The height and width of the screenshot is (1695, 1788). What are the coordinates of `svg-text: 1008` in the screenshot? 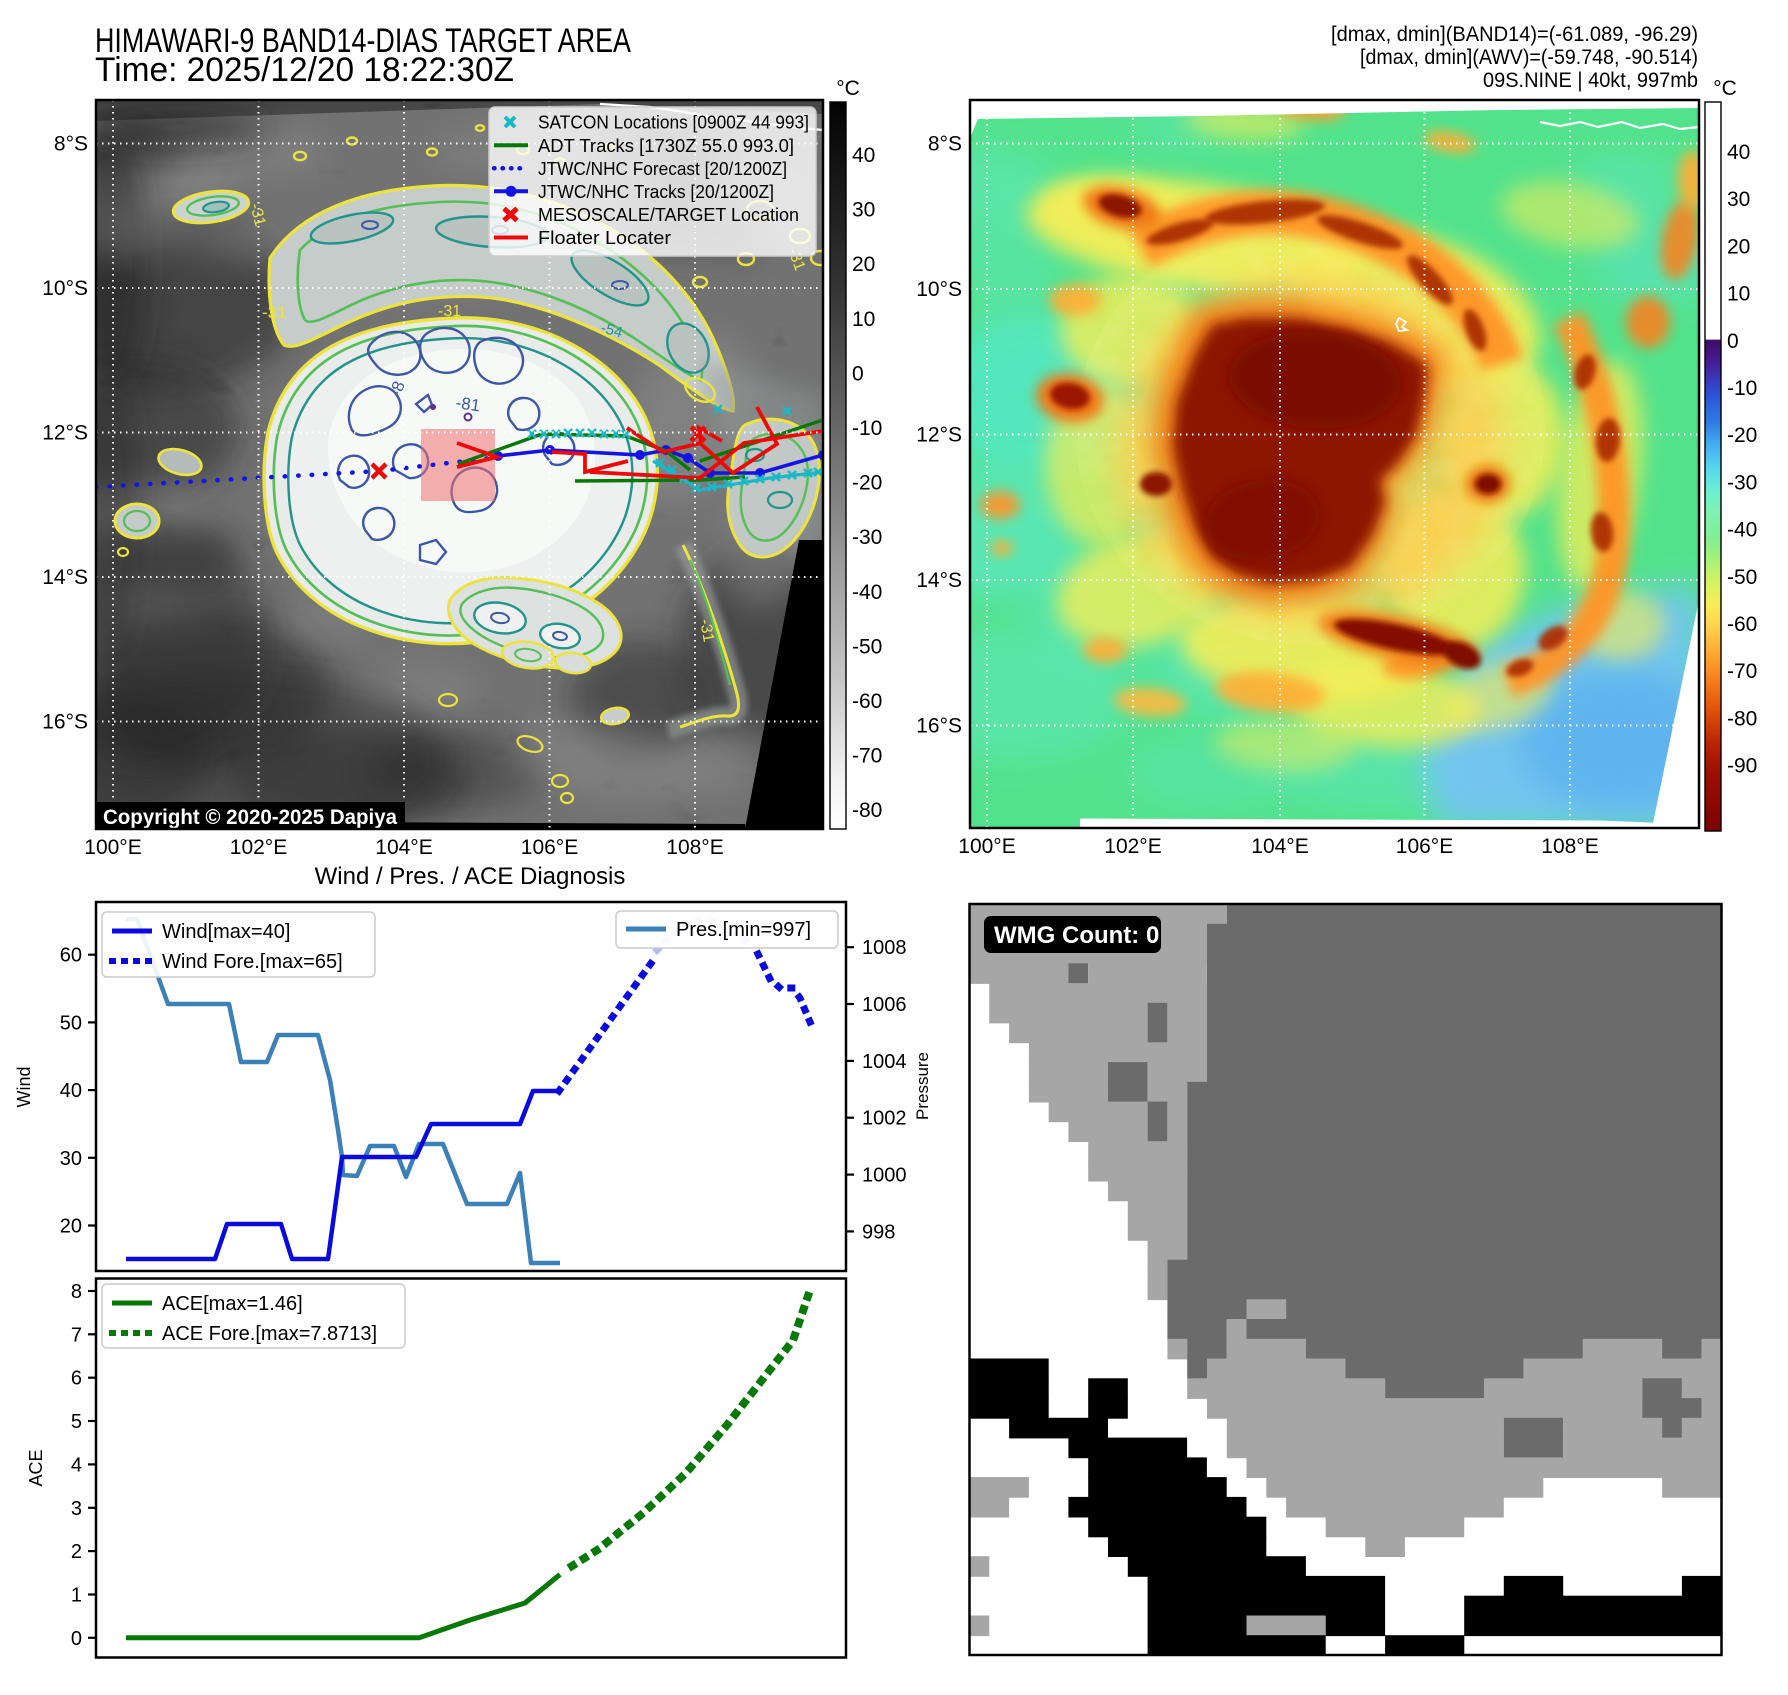 It's located at (884, 948).